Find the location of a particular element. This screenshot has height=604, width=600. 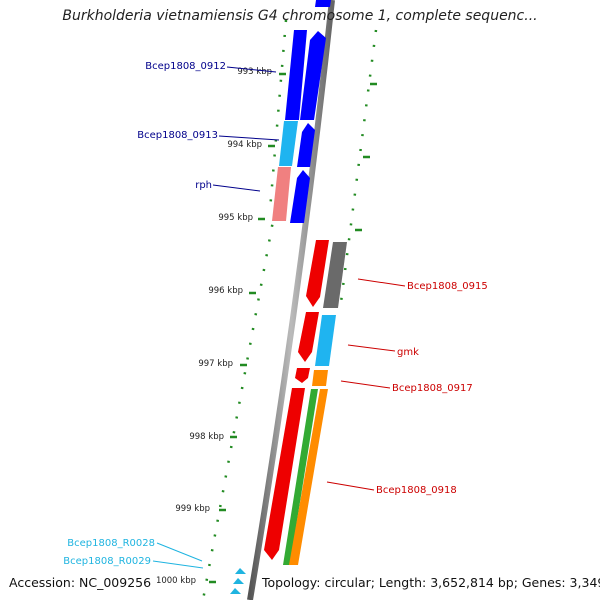

scale-label: 994 kbp is located at coordinates (244, 145).